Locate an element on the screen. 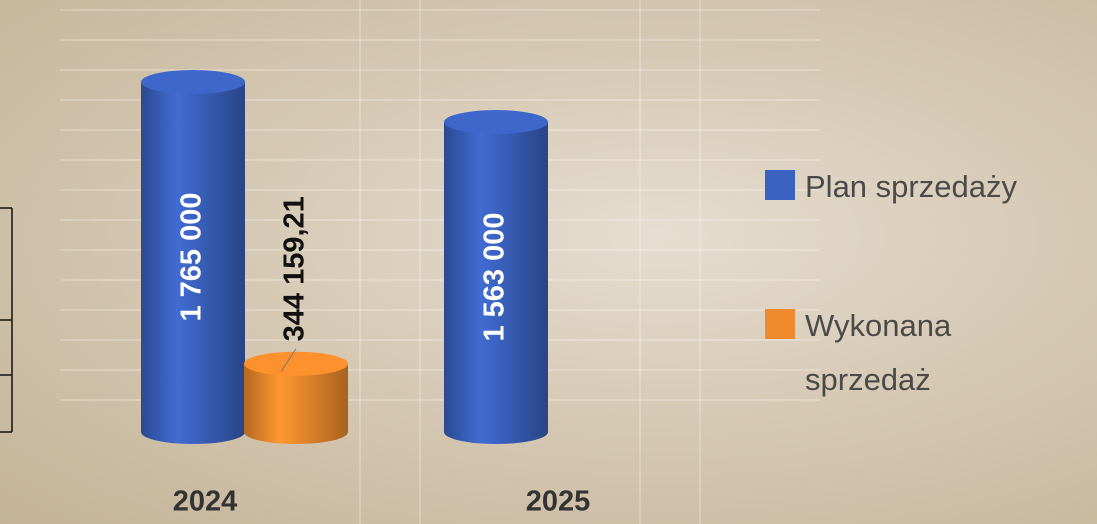  legend-label: Wykonana sprzedaż is located at coordinates (878, 352).